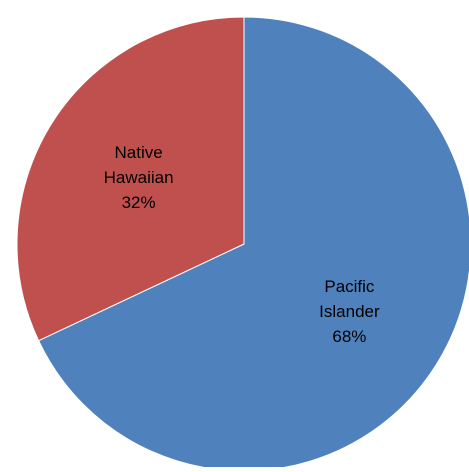 The height and width of the screenshot is (472, 469). I want to click on slice-category-label: Native, so click(139, 152).